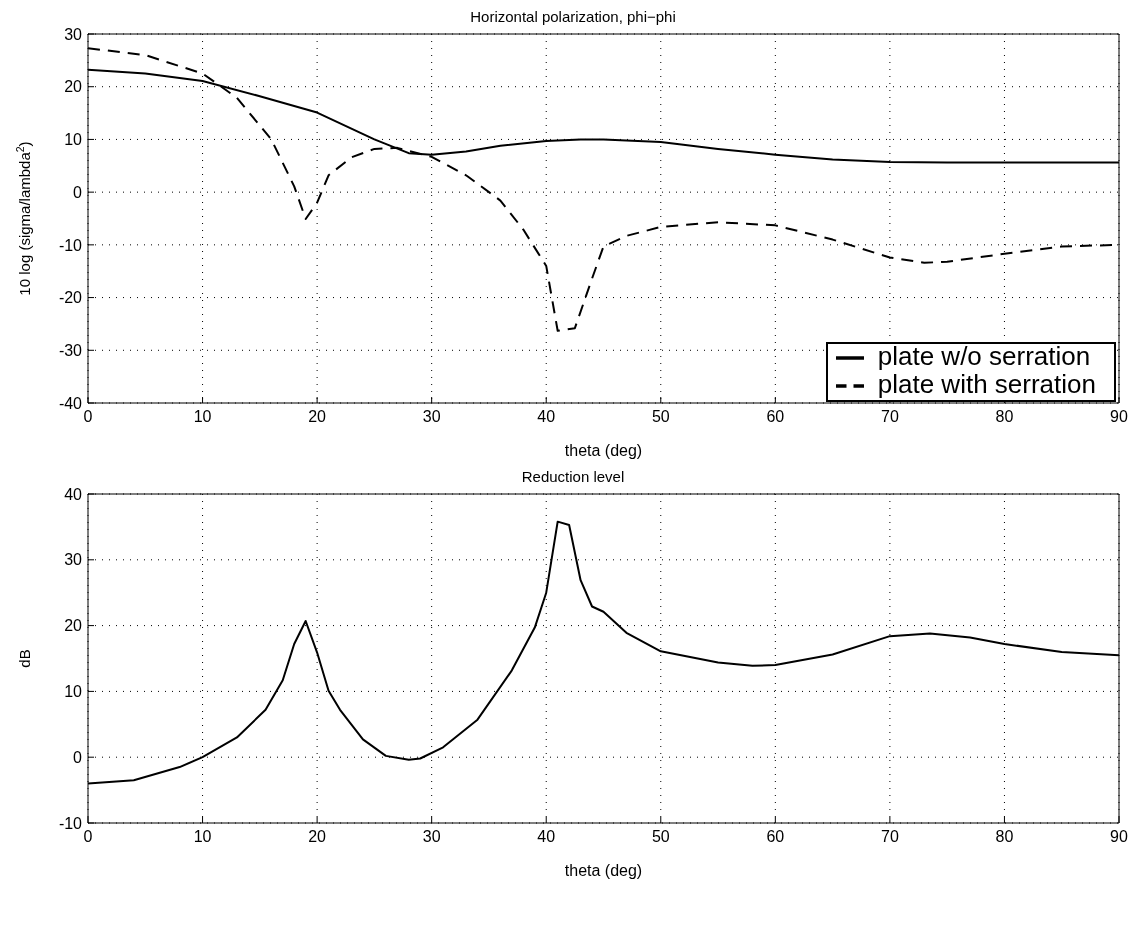  I want to click on legend-label: plate w/o serration, so click(984, 355).